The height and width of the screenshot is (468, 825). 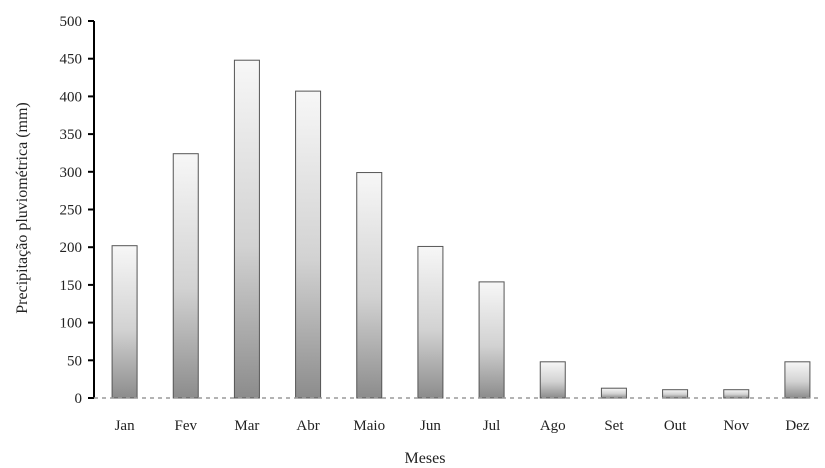 I want to click on bar-abr, so click(x=308, y=244).